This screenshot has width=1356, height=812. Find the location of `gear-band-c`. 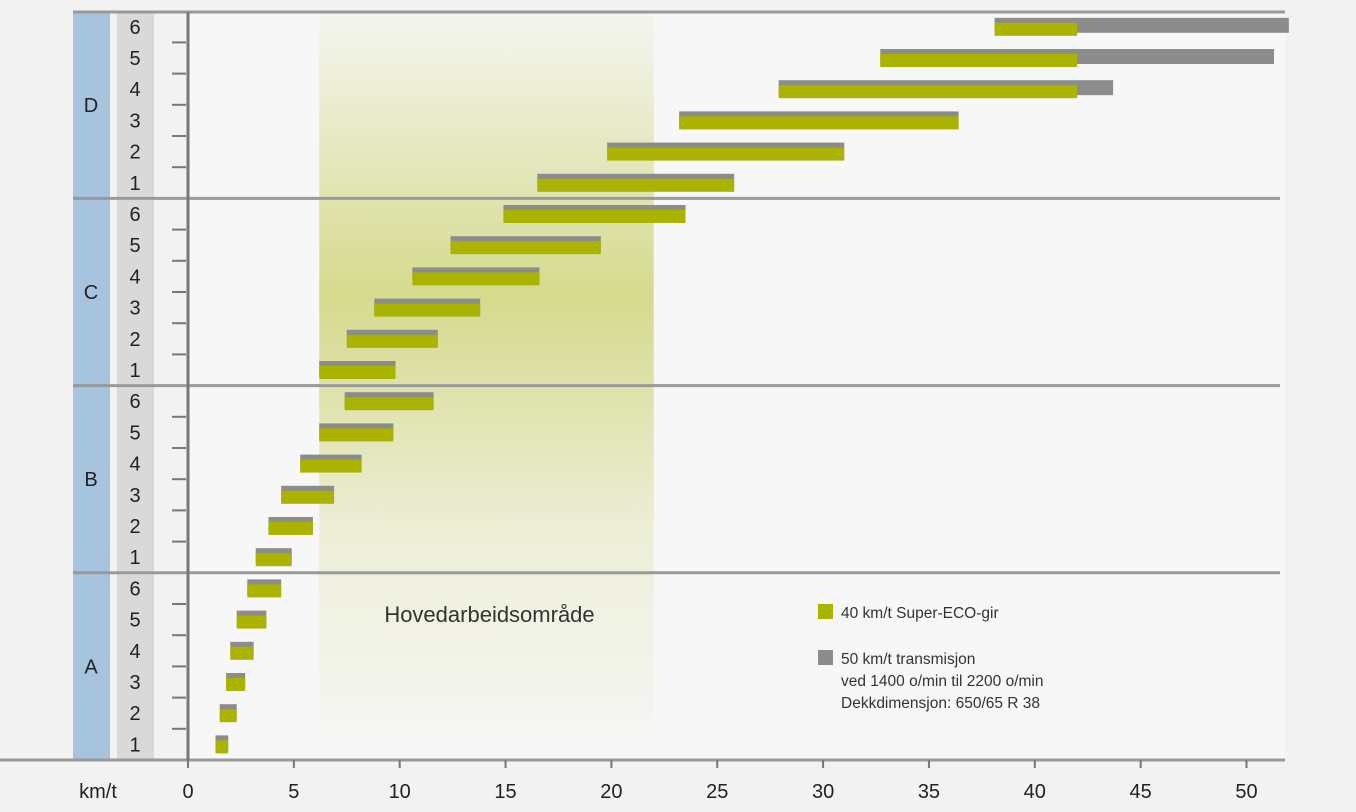

gear-band-c is located at coordinates (135, 292).